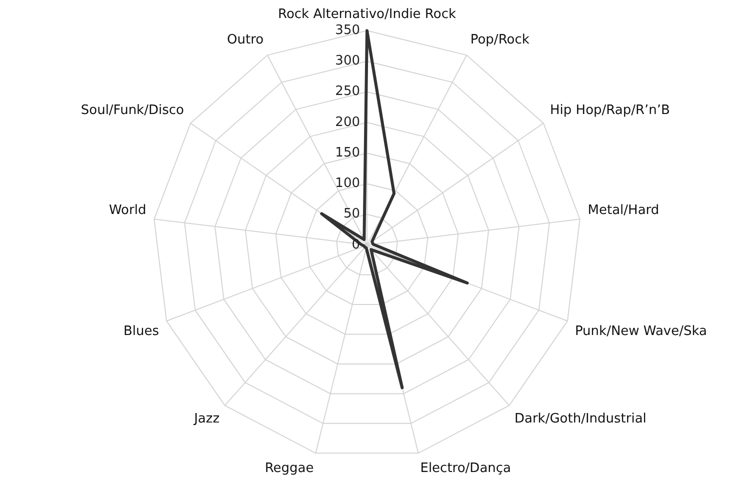  Describe the element at coordinates (367, 14) in the screenshot. I see `spoke-label: Rock Alternativo/Indie Rock` at that location.